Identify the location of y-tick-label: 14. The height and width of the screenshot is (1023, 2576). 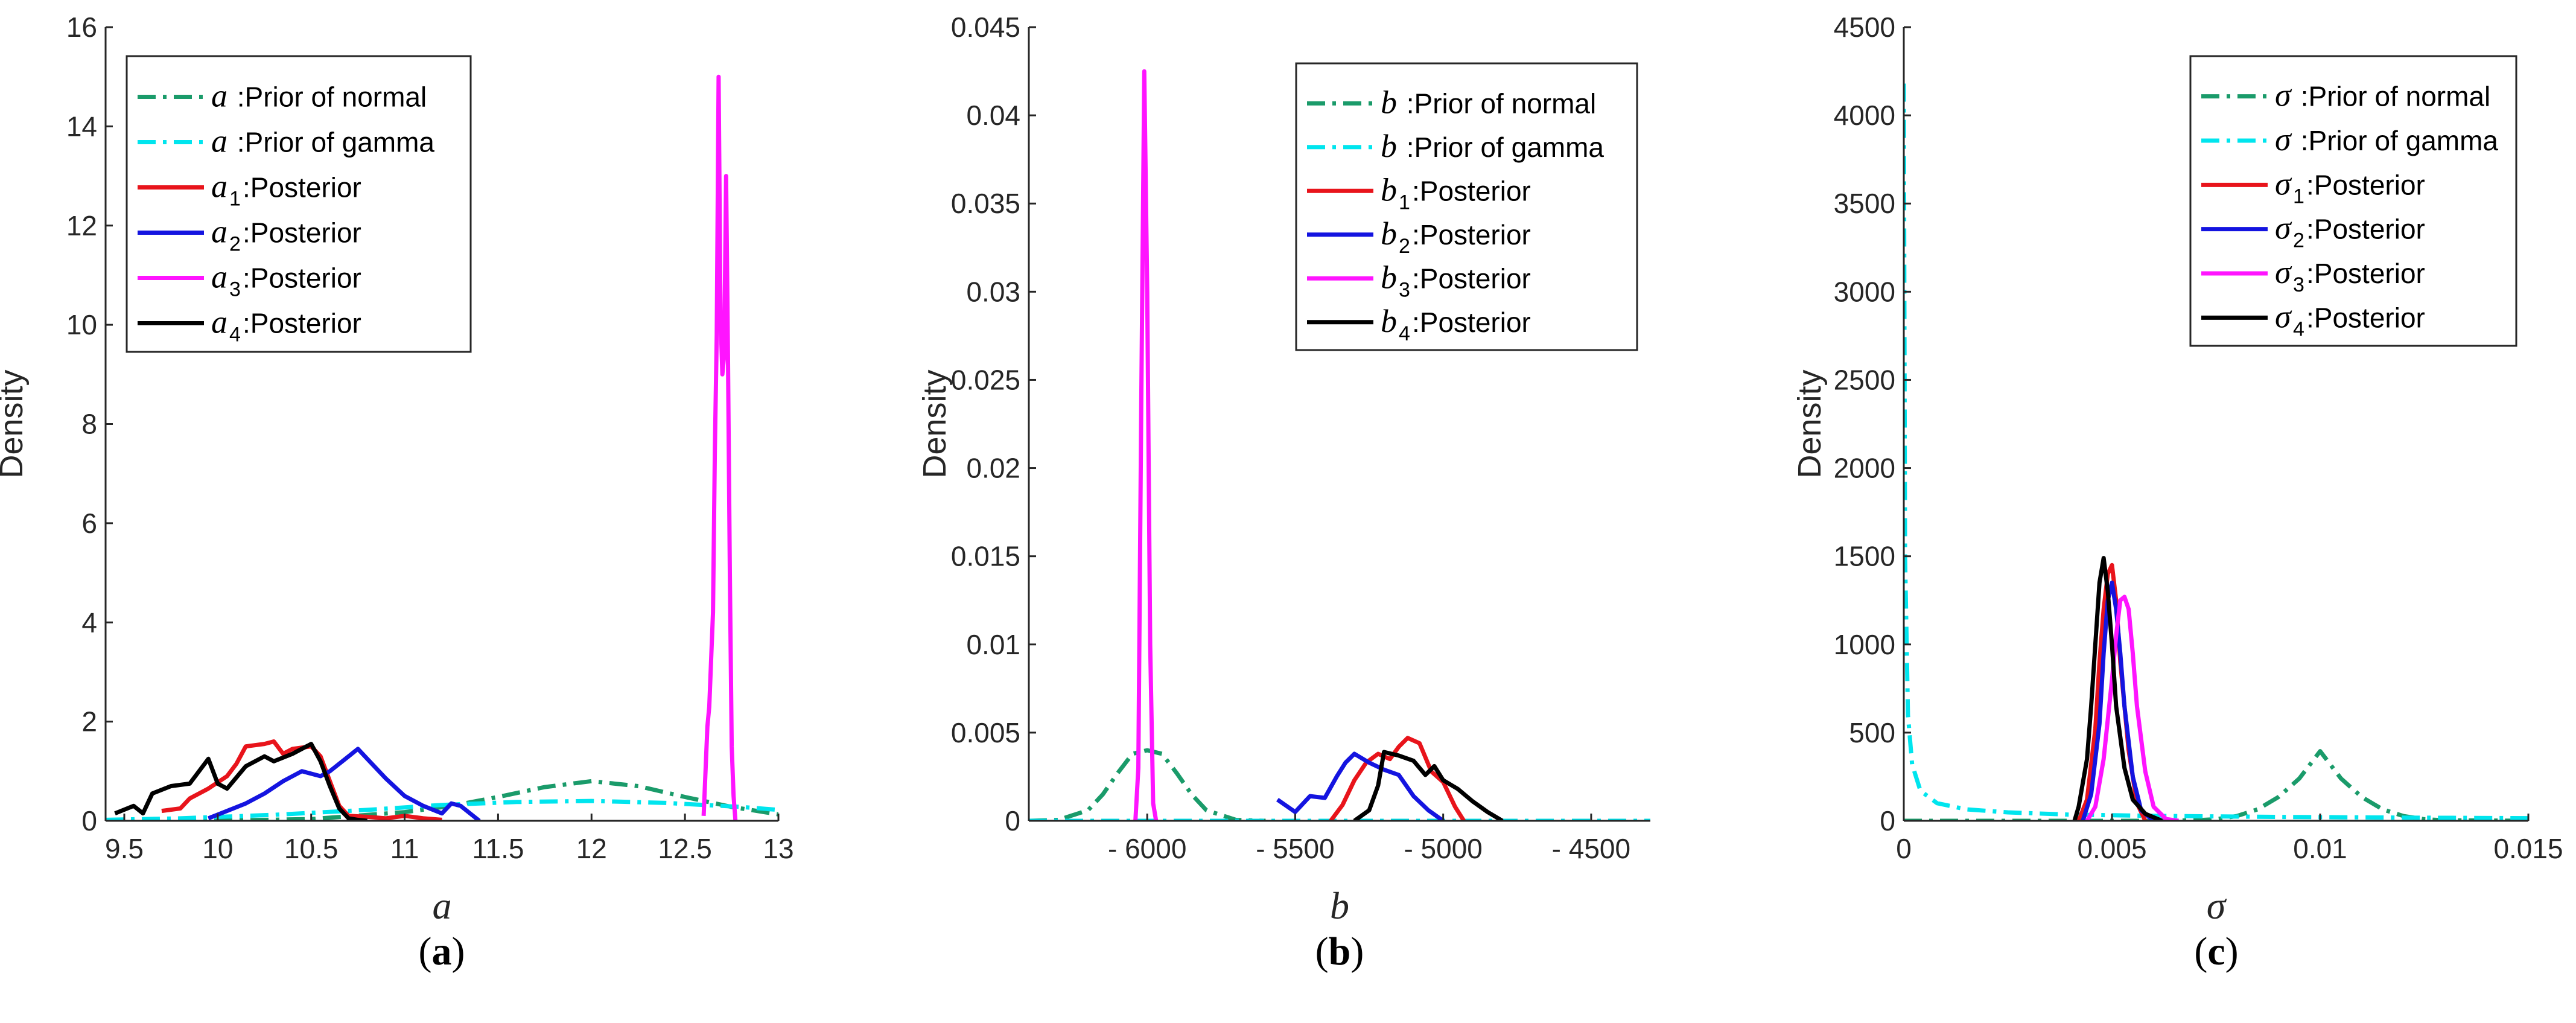
(81, 126).